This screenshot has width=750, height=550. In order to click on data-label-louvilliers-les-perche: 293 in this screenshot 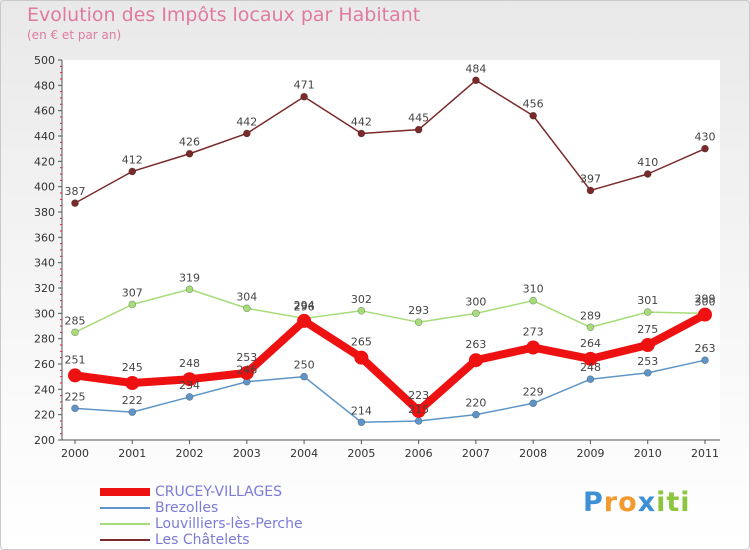, I will do `click(418, 310)`.